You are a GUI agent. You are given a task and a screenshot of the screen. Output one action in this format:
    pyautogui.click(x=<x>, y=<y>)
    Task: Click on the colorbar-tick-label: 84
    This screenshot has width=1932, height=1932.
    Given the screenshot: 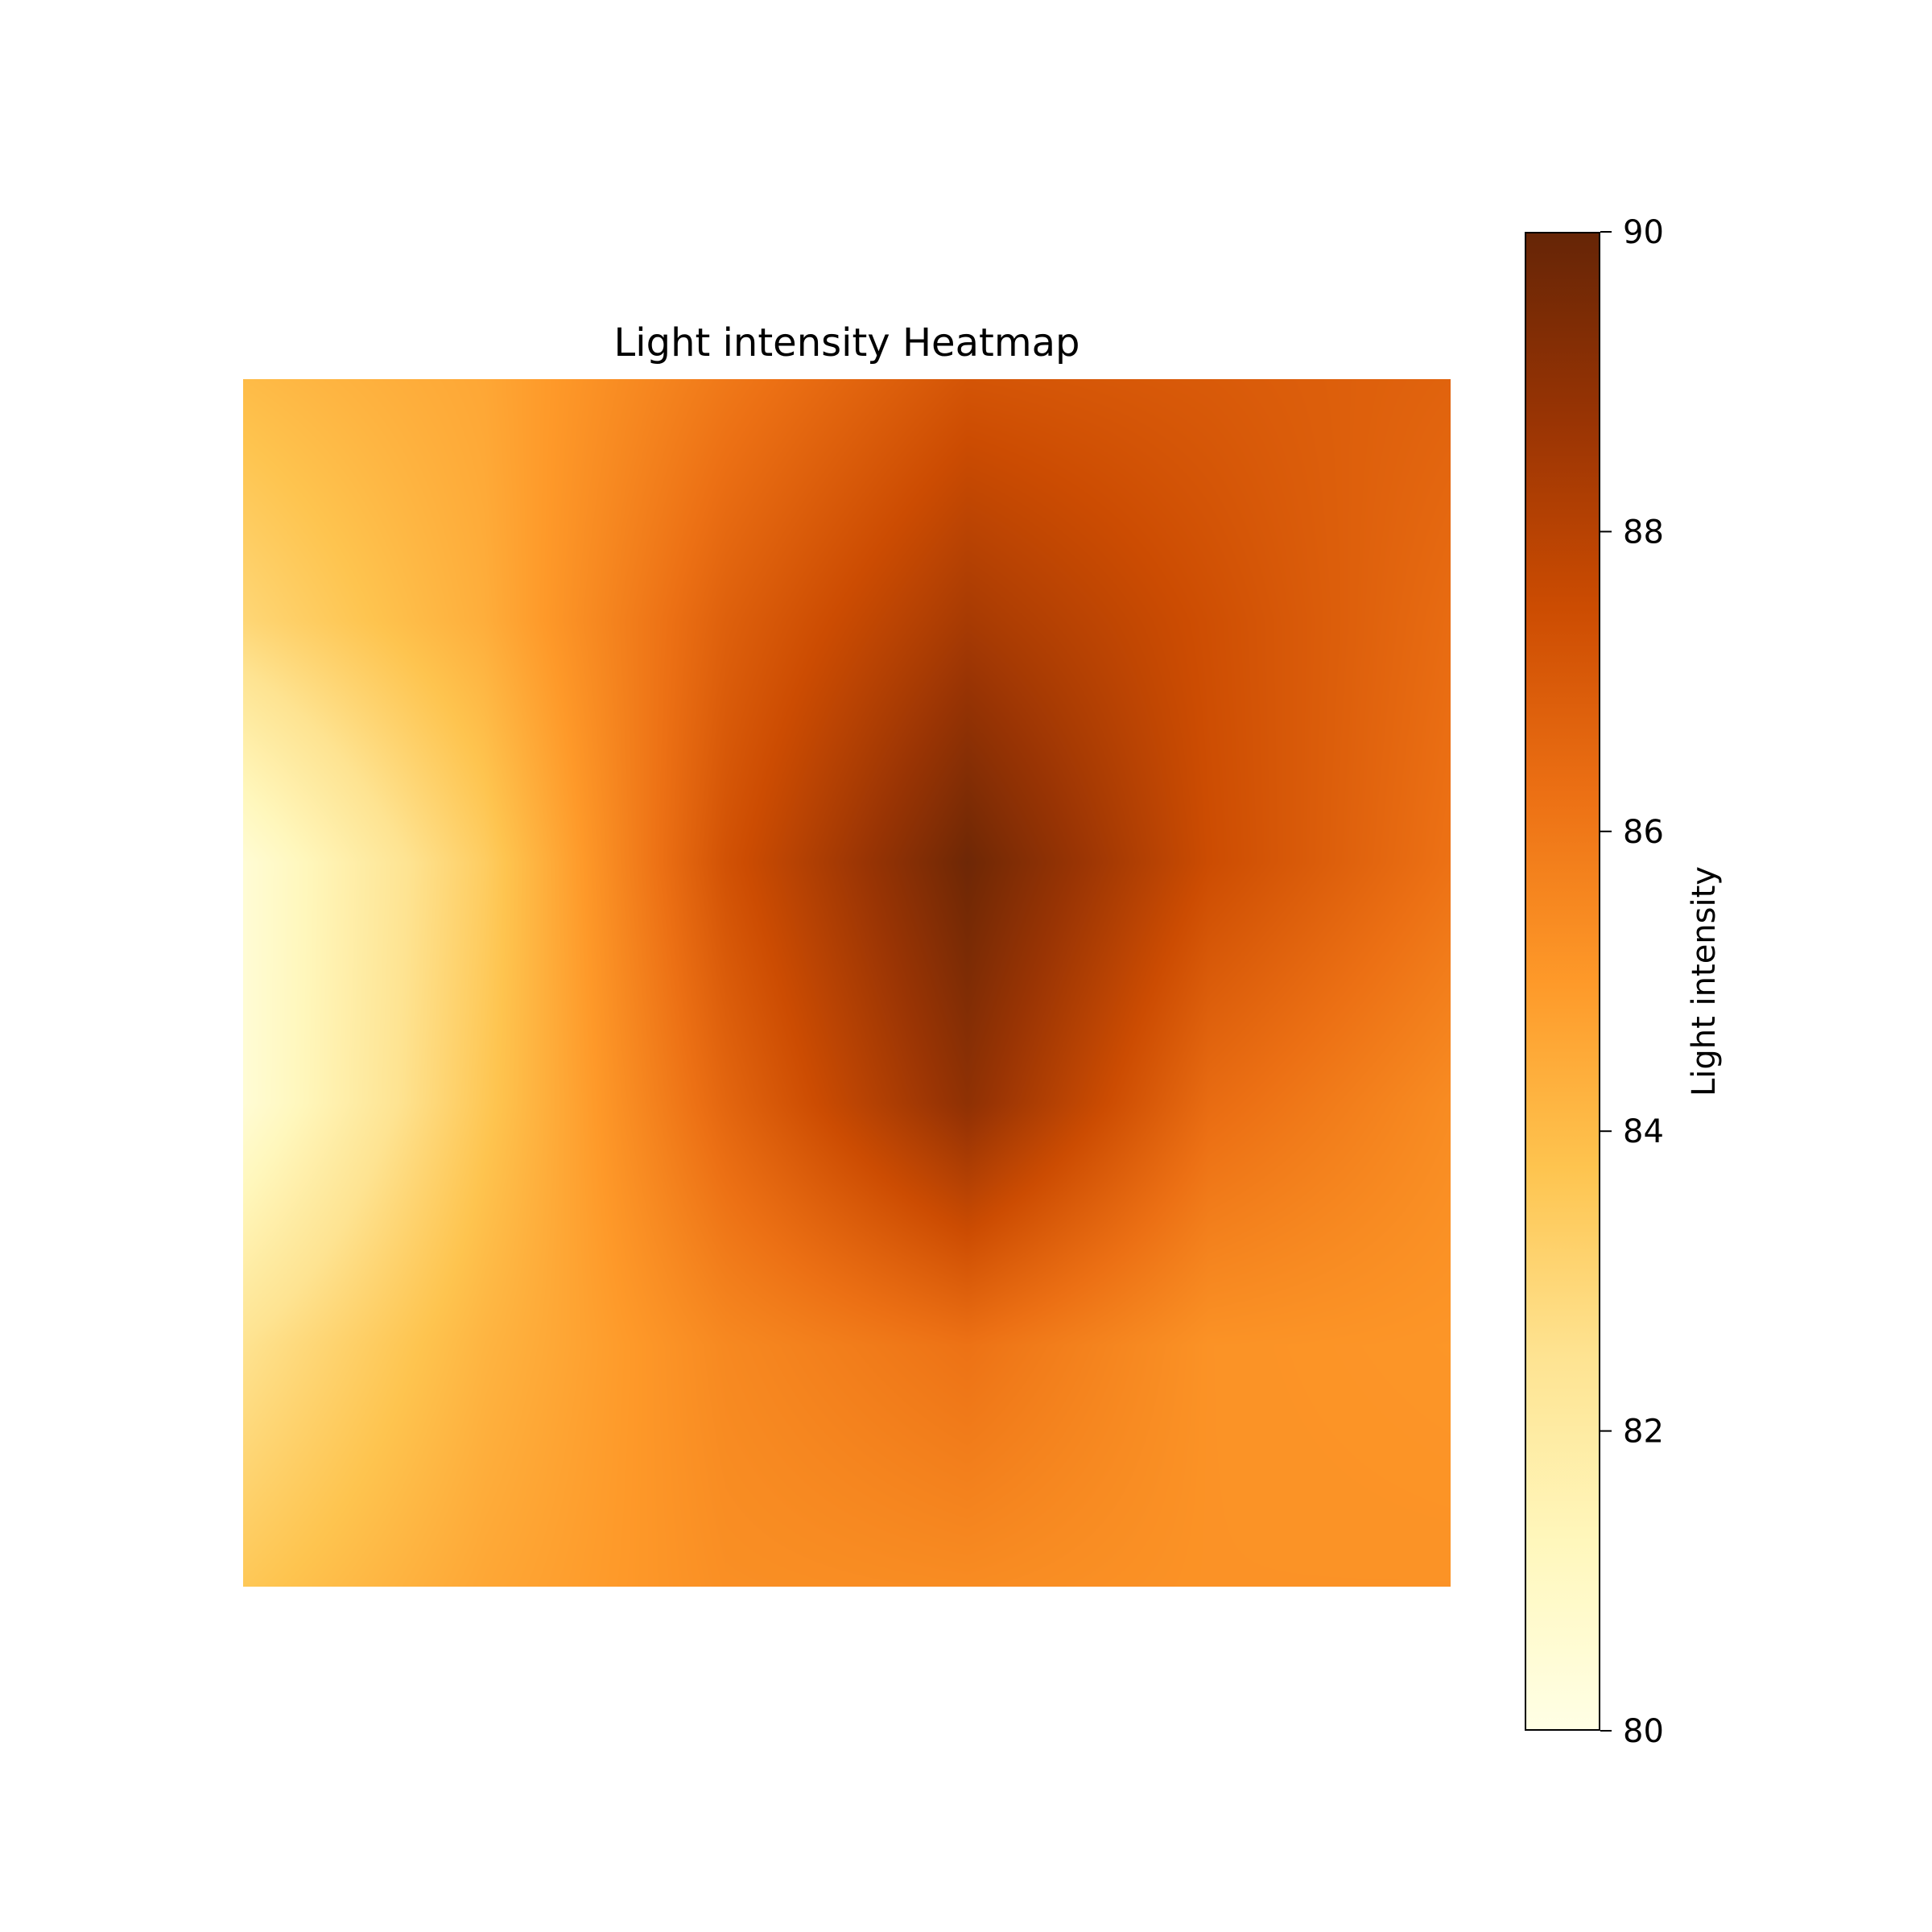 What is the action you would take?
    pyautogui.click(x=1643, y=1131)
    